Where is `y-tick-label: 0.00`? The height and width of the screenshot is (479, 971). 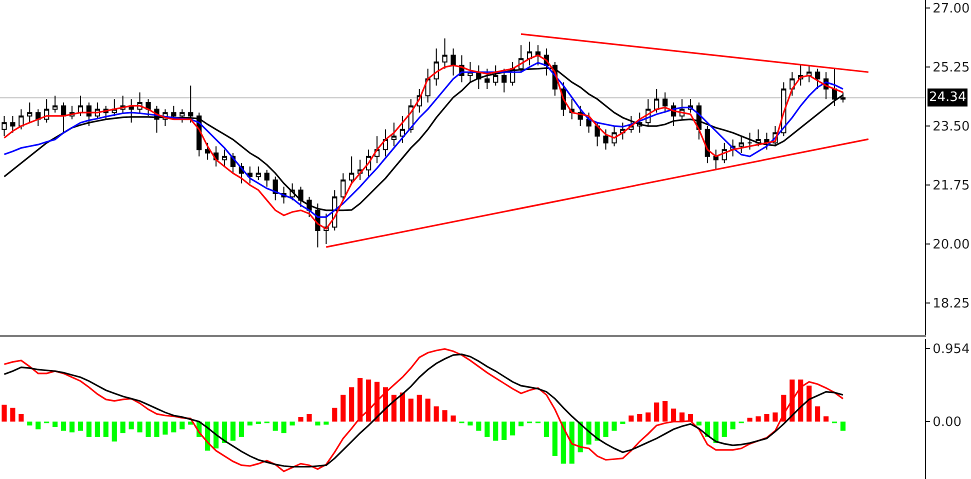 y-tick-label: 0.00 is located at coordinates (947, 422).